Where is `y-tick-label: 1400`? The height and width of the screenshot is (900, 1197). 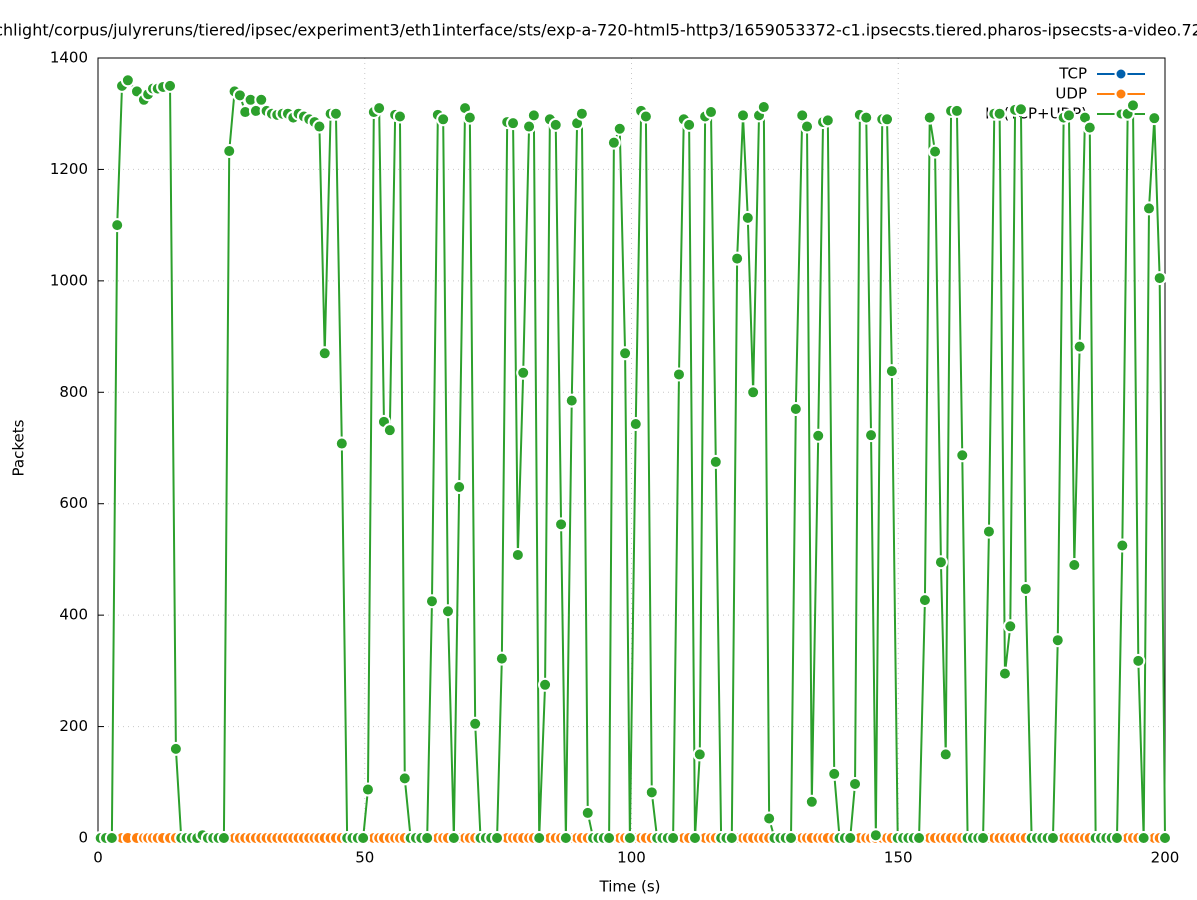 y-tick-label: 1400 is located at coordinates (69, 58).